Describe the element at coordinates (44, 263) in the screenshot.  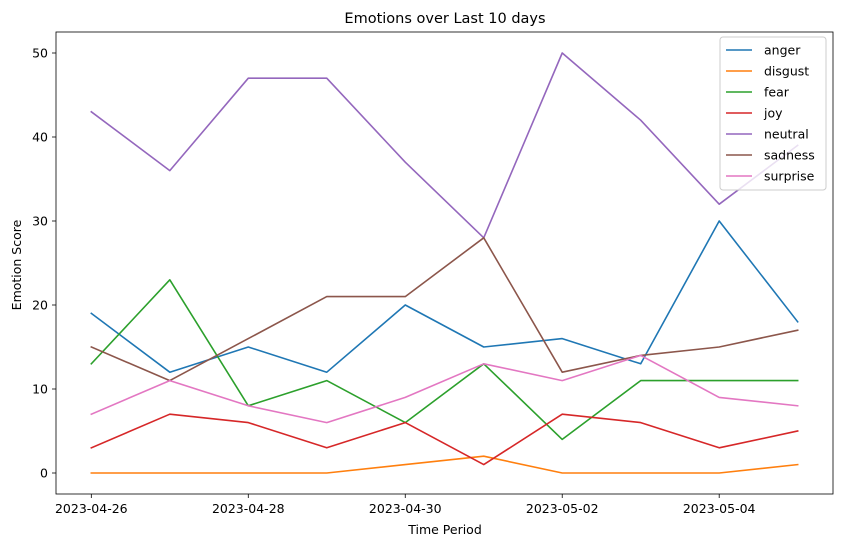
I see `y-ticks: 0 10 20 30 40 50` at that location.